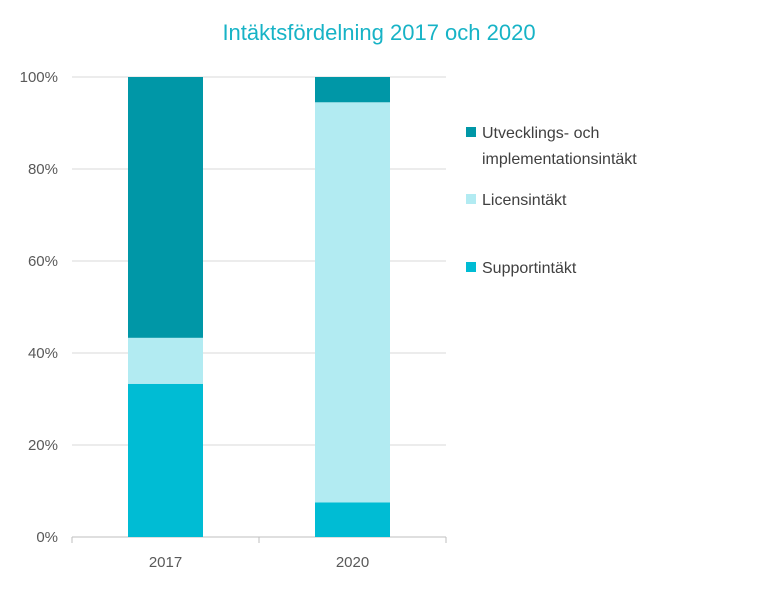 The width and height of the screenshot is (758, 597). Describe the element at coordinates (259, 562) in the screenshot. I see `x-axis-tick-labels: 2017 2020` at that location.